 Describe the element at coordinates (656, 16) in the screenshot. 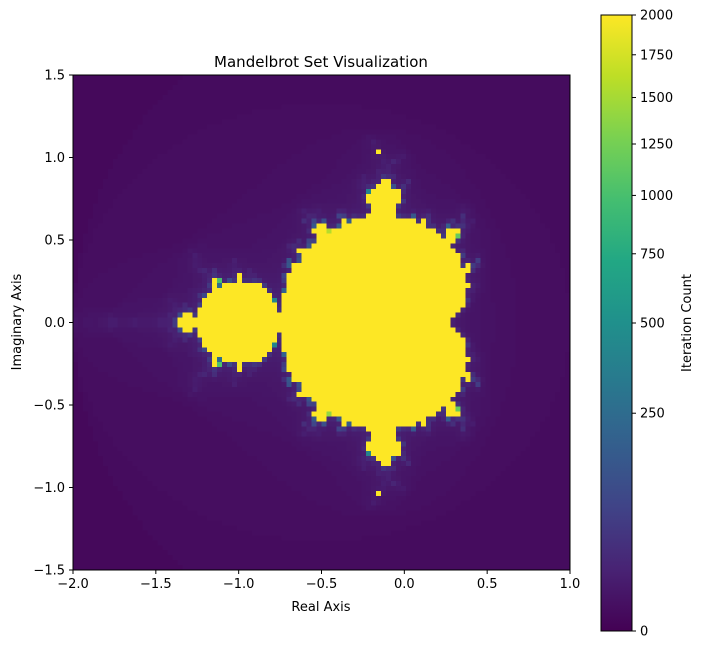

I see `colorbar-tick-label: 2000` at that location.